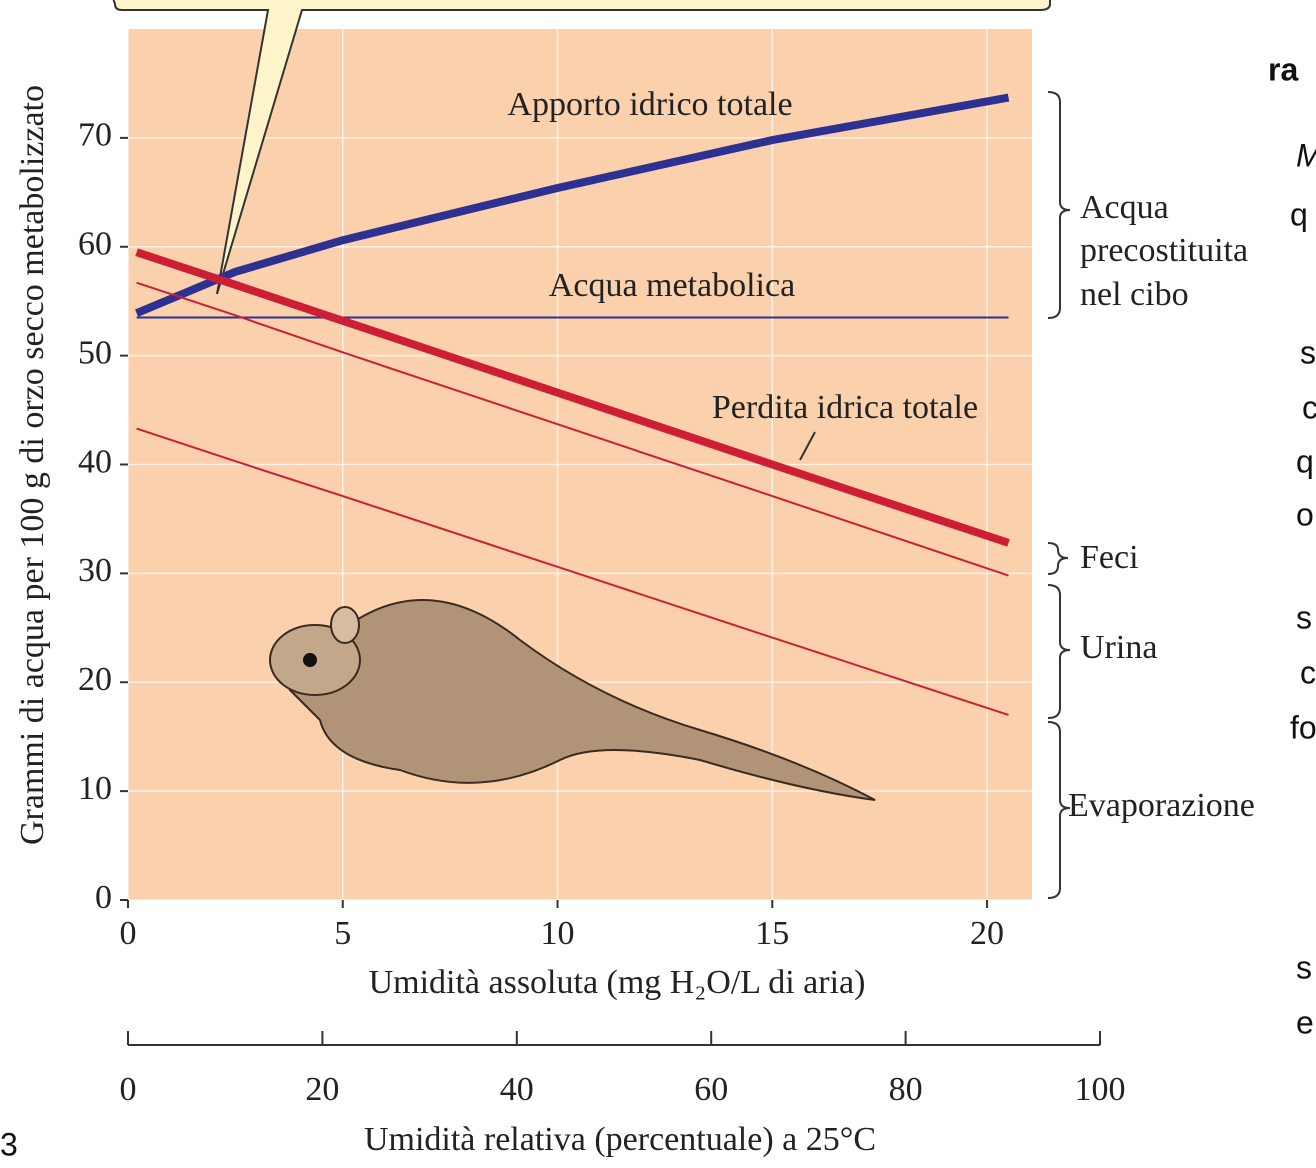  What do you see at coordinates (1118, 647) in the screenshot?
I see `annotation: Urina` at bounding box center [1118, 647].